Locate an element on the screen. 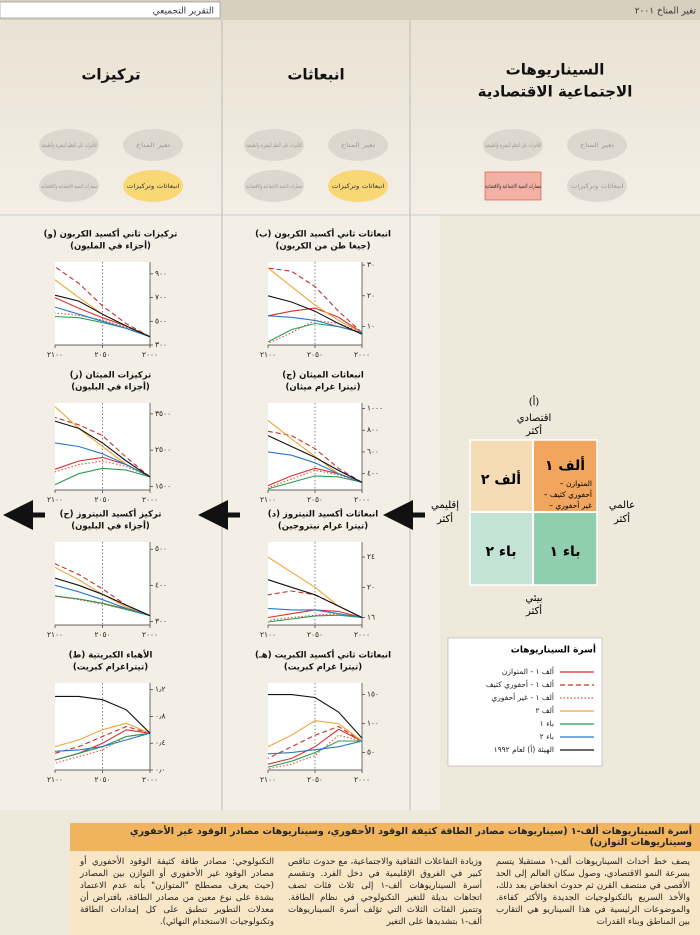 This screenshot has width=700, height=935. legend-label: ألف ١ - أحفوري كثيف is located at coordinates (520, 684).